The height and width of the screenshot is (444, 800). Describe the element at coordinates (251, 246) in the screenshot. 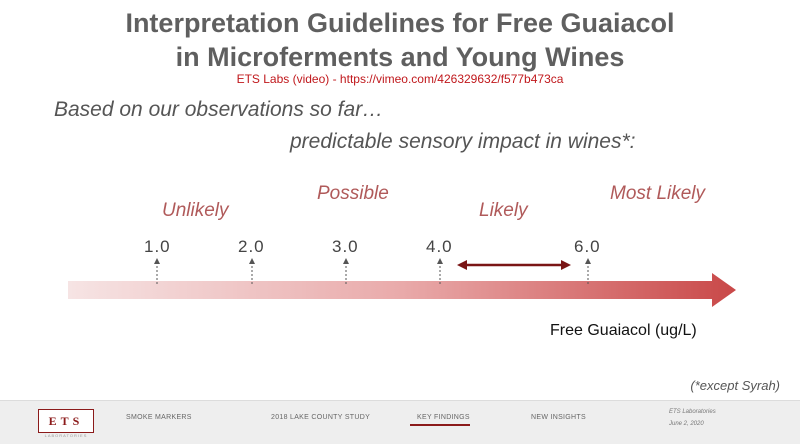

I see `tick-label-2: 2.0` at that location.